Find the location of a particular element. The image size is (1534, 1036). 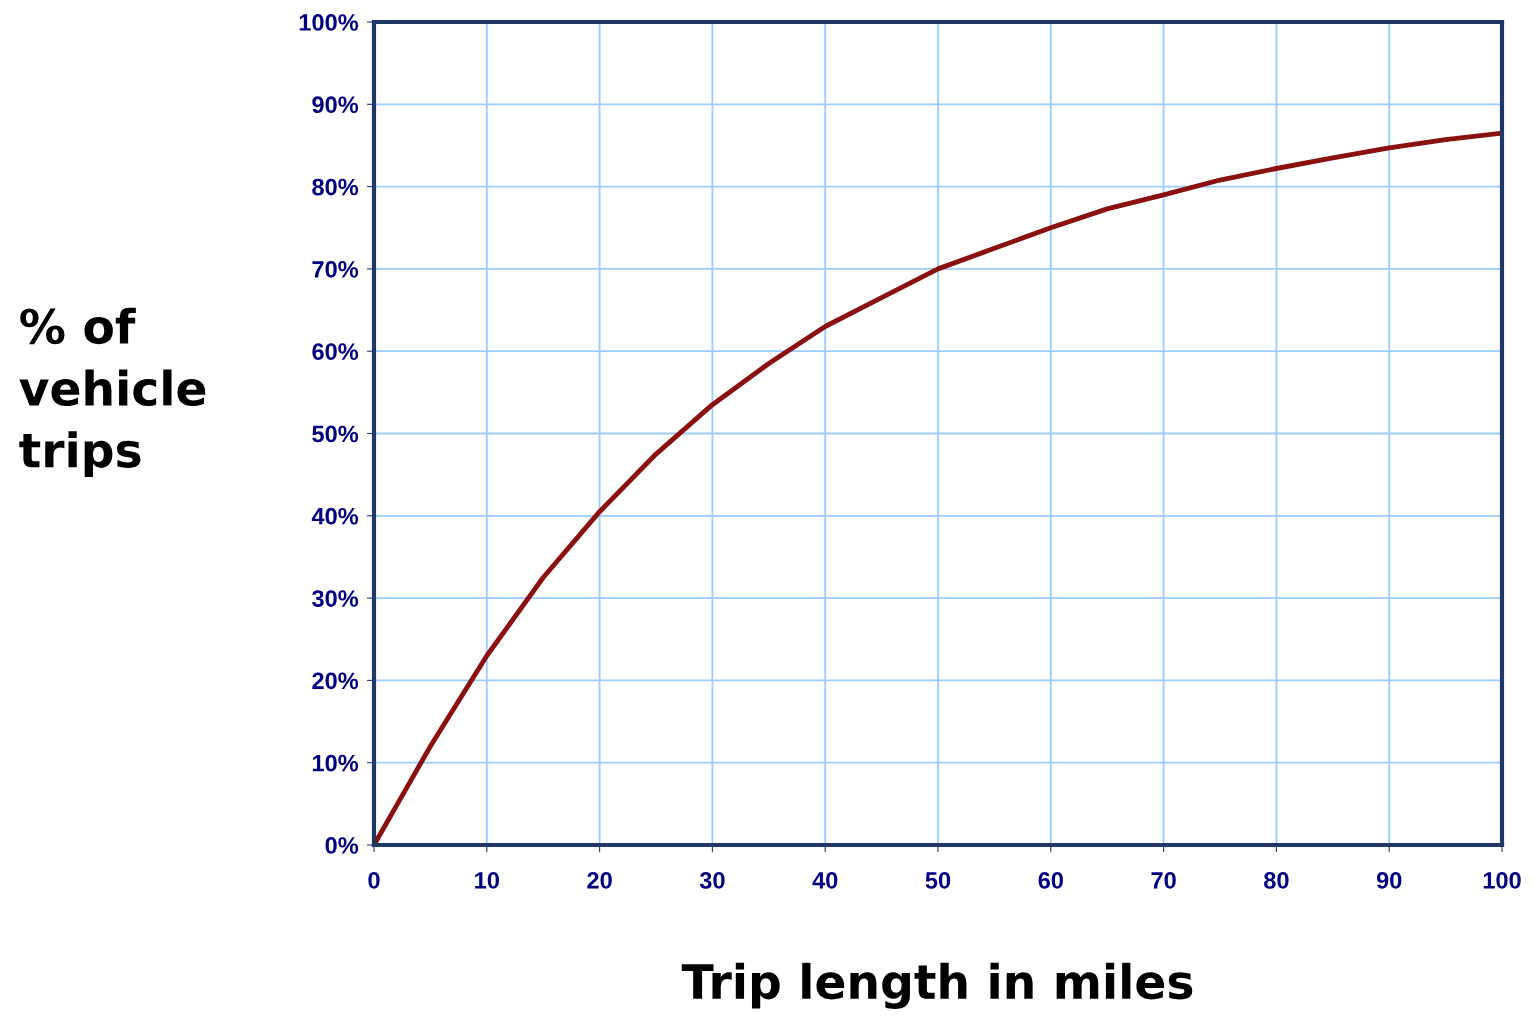

x-tick-label: 60 is located at coordinates (1050, 880).